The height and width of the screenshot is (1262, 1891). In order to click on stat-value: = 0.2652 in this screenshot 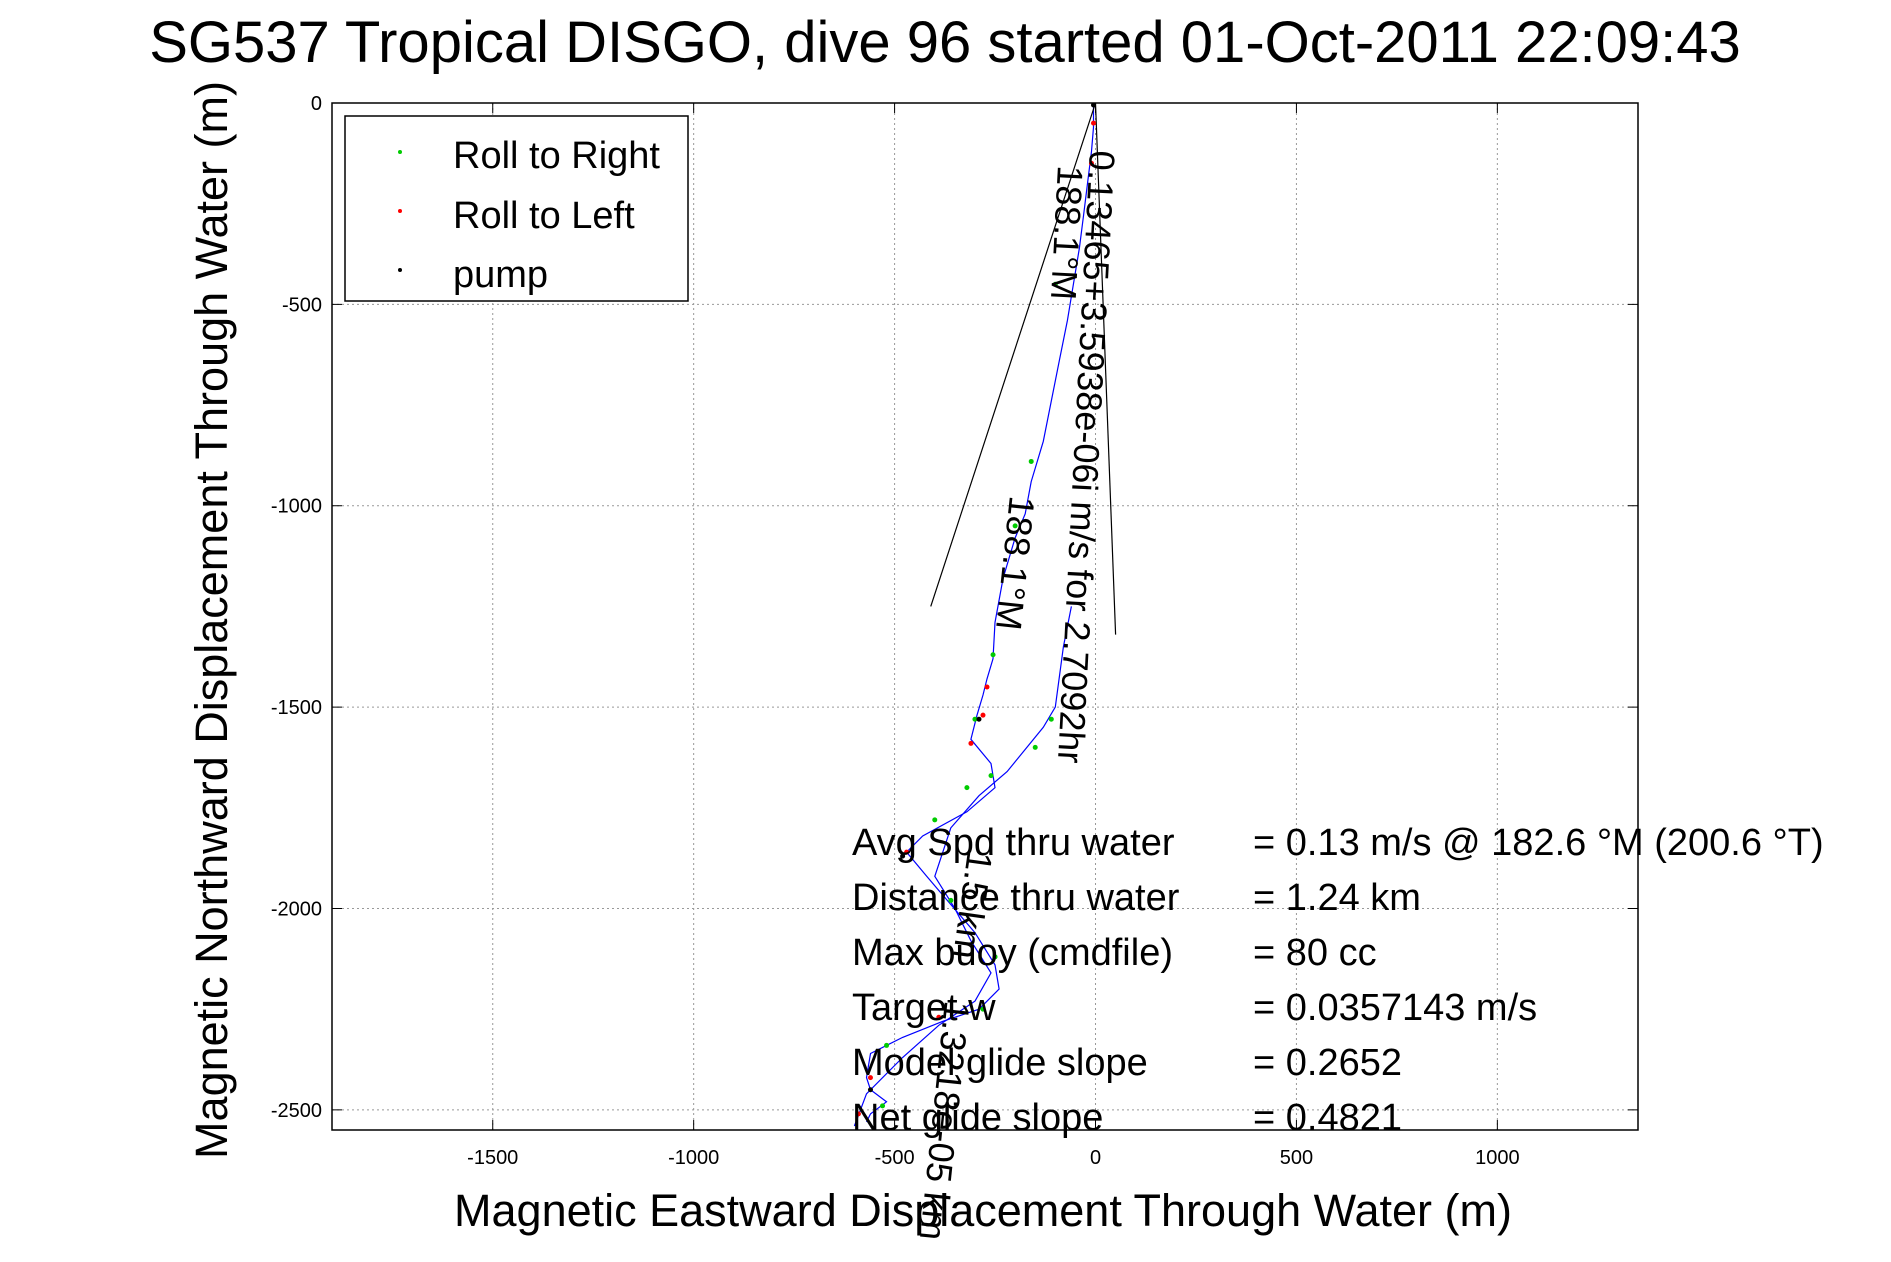, I will do `click(1327, 1063)`.